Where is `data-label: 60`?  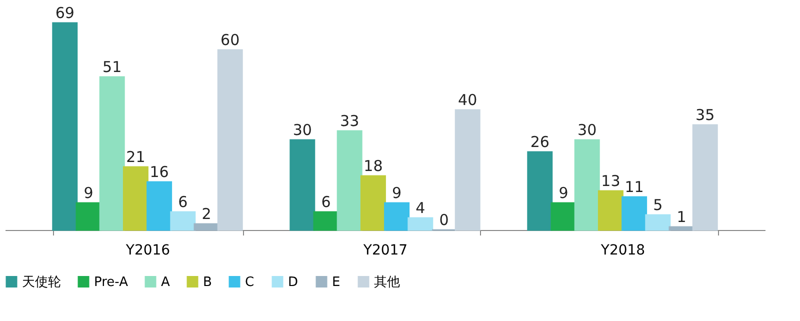
data-label: 60 is located at coordinates (230, 40).